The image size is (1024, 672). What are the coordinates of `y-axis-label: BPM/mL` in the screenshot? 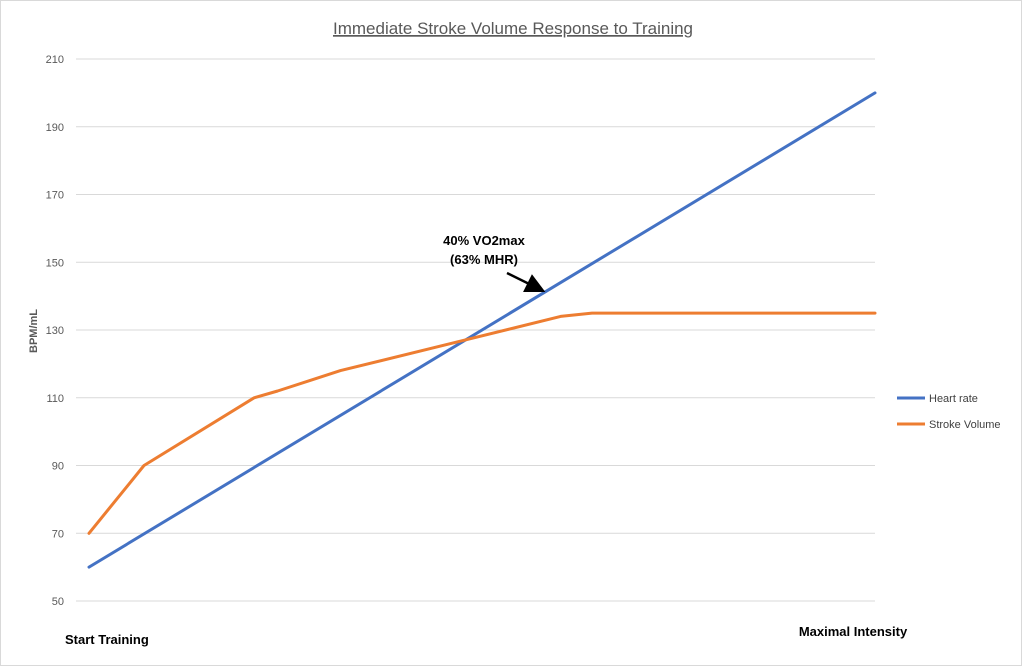 It's located at (34, 331).